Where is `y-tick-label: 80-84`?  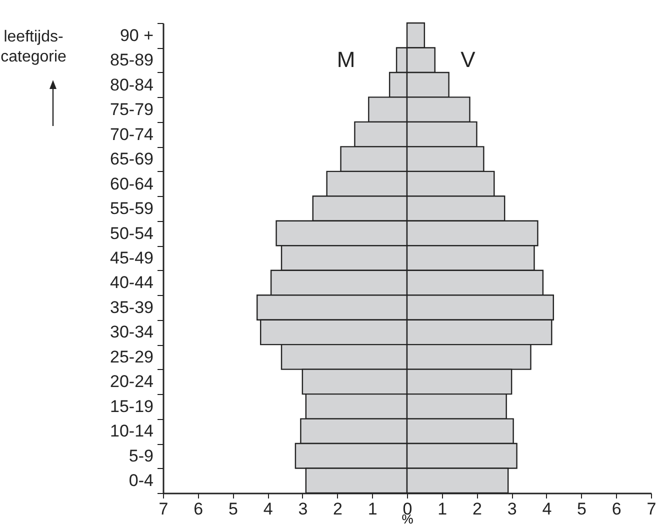 y-tick-label: 80-84 is located at coordinates (132, 84).